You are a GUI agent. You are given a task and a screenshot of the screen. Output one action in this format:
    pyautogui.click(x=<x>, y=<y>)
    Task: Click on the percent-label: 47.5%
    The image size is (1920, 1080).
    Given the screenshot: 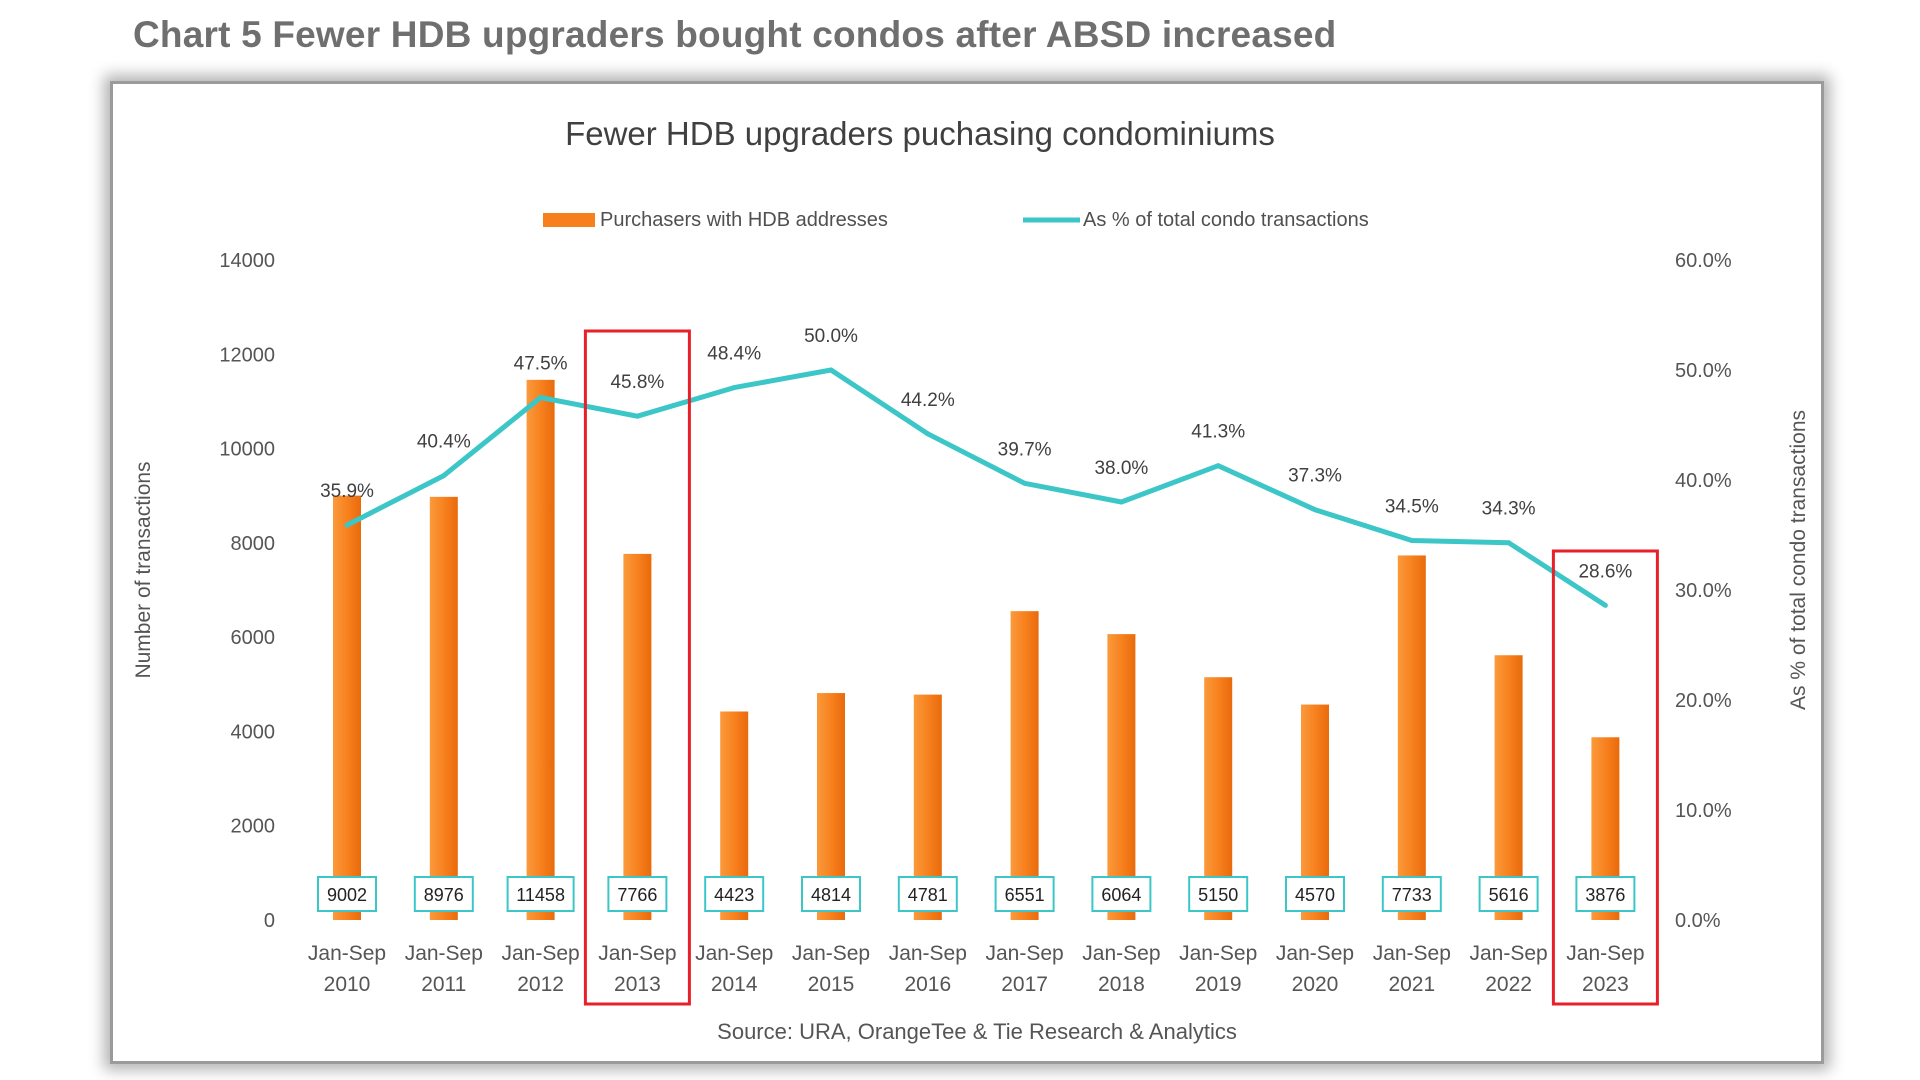 What is the action you would take?
    pyautogui.click(x=541, y=364)
    